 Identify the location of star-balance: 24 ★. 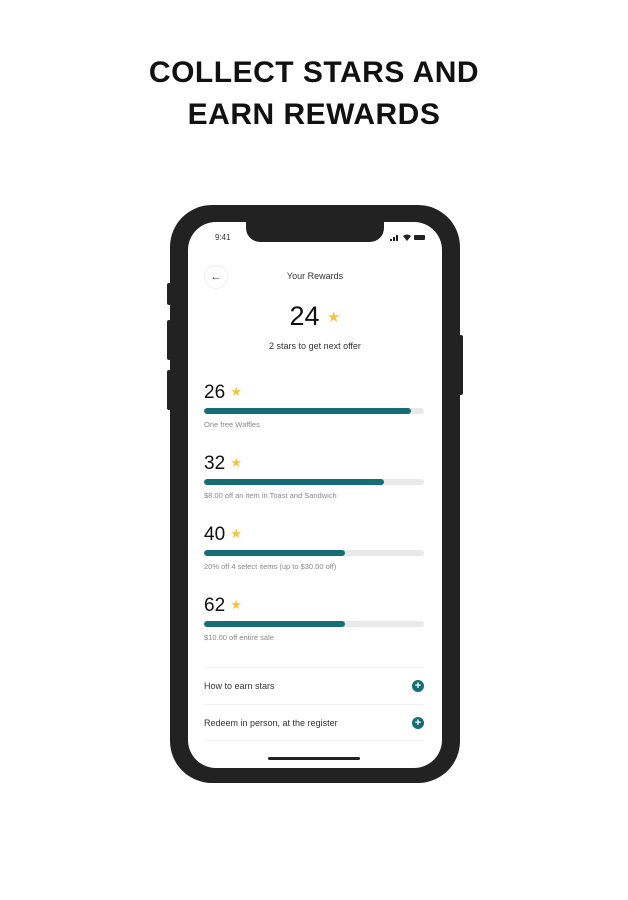
(315, 316).